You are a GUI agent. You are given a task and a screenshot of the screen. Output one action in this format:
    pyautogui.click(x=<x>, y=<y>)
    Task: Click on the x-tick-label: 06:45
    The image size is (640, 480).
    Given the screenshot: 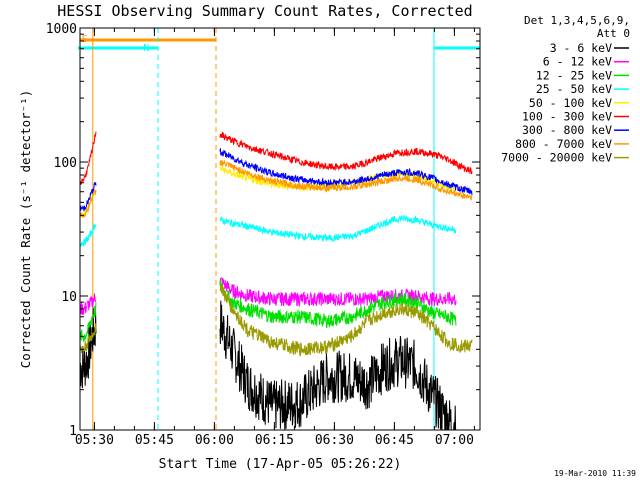 What is the action you would take?
    pyautogui.click(x=394, y=440)
    